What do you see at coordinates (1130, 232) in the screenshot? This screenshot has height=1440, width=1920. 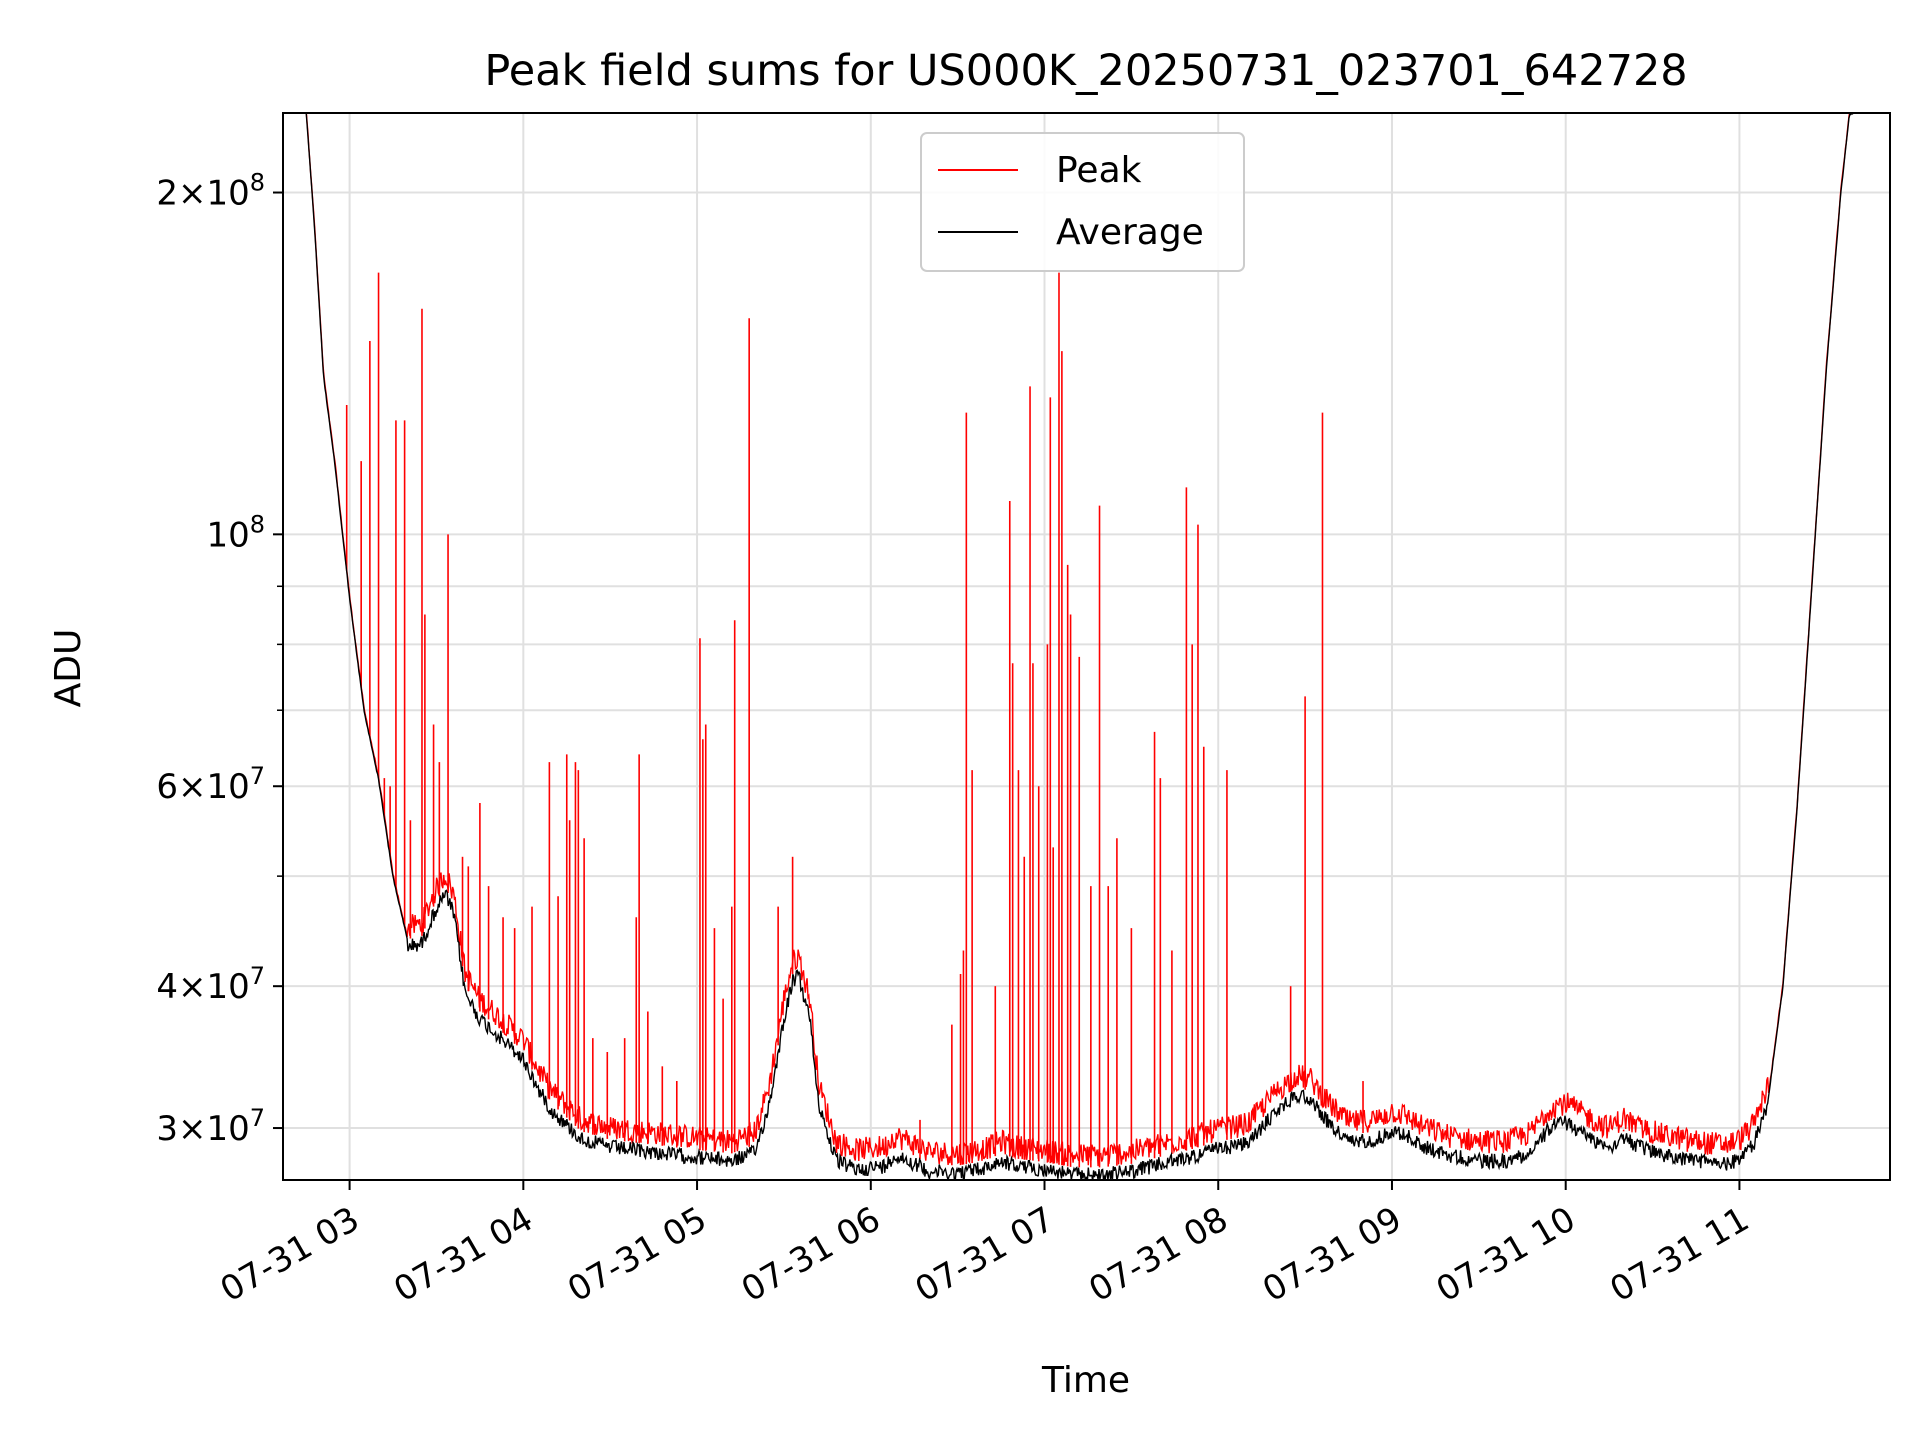 I see `legend-average-label: Average` at bounding box center [1130, 232].